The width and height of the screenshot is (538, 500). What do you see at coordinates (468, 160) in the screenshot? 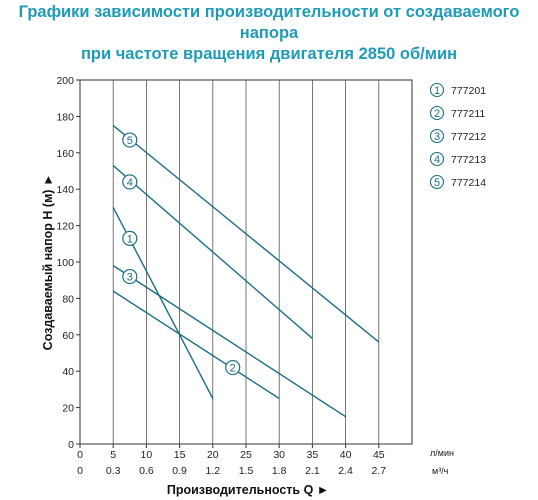
I see `legend-entry-777213: 777213` at bounding box center [468, 160].